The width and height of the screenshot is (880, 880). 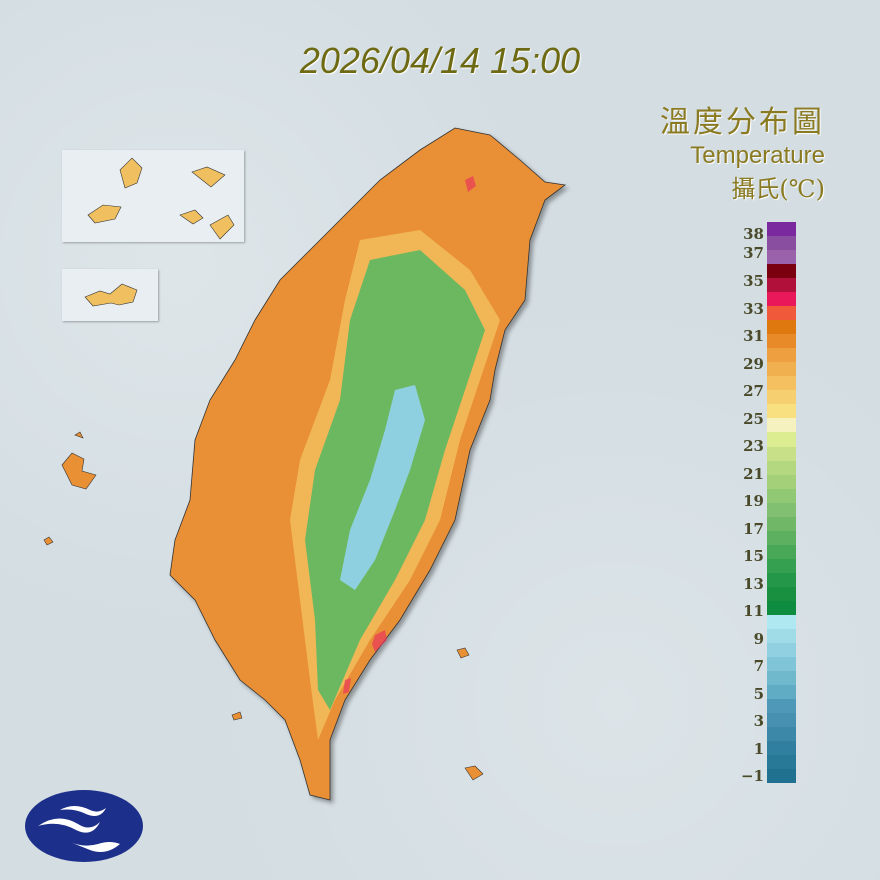 I want to click on green-island, so click(x=463, y=653).